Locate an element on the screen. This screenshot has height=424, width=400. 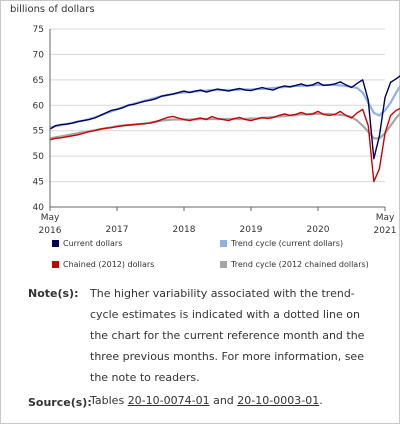
legend-item-current-dollars: Current dollars is located at coordinates (87, 243).